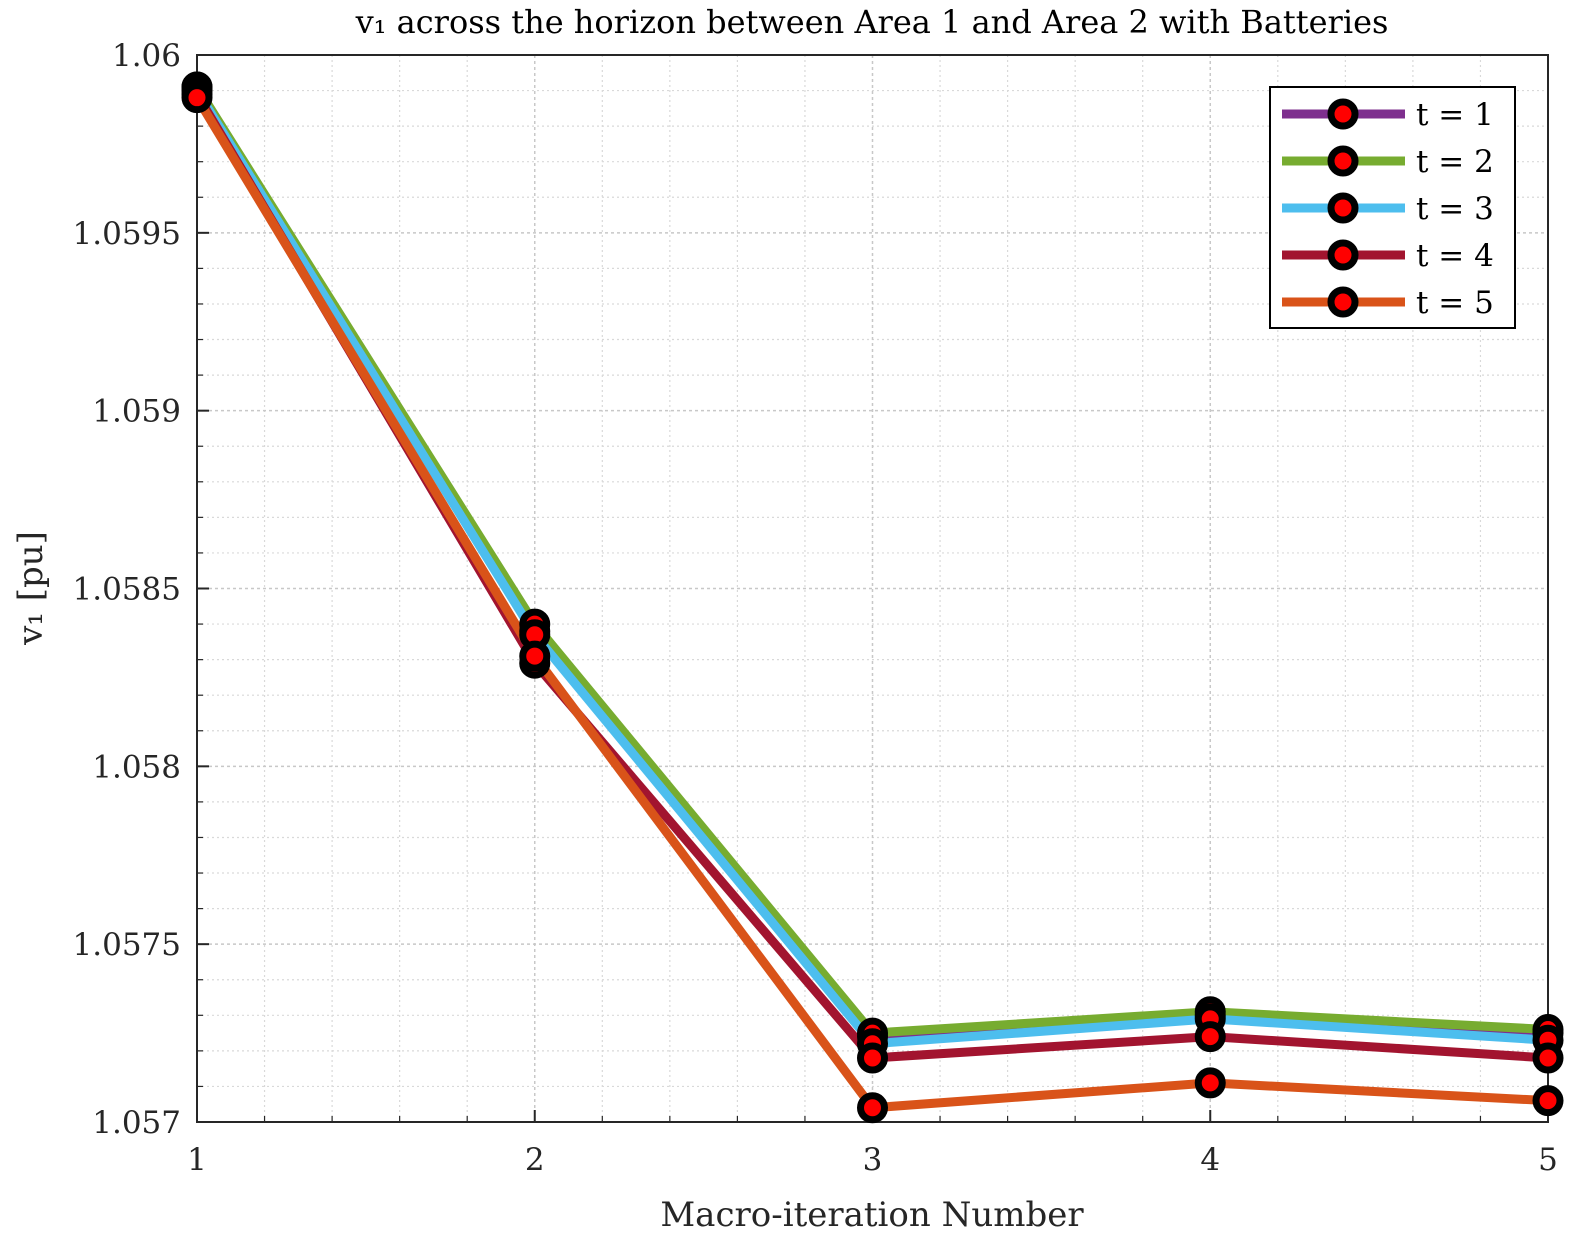  What do you see at coordinates (136, 1123) in the screenshot?
I see `y-tick-label: 1.057` at bounding box center [136, 1123].